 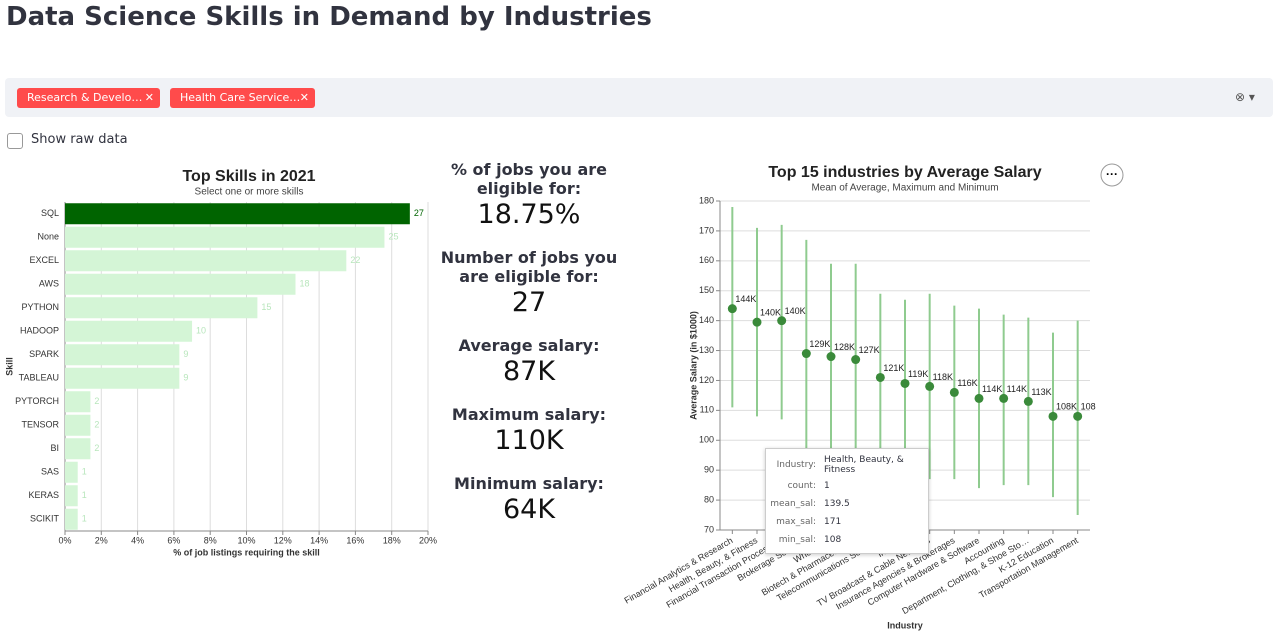 What do you see at coordinates (39, 378) in the screenshot?
I see `y-tick-label: TABLEAU` at bounding box center [39, 378].